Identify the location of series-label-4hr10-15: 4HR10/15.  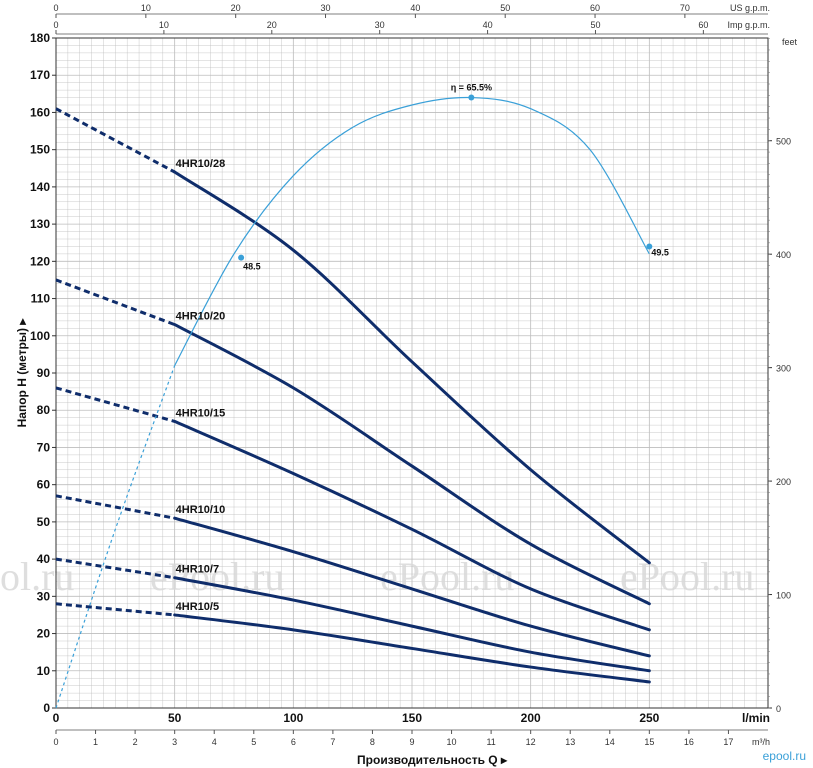
(201, 413).